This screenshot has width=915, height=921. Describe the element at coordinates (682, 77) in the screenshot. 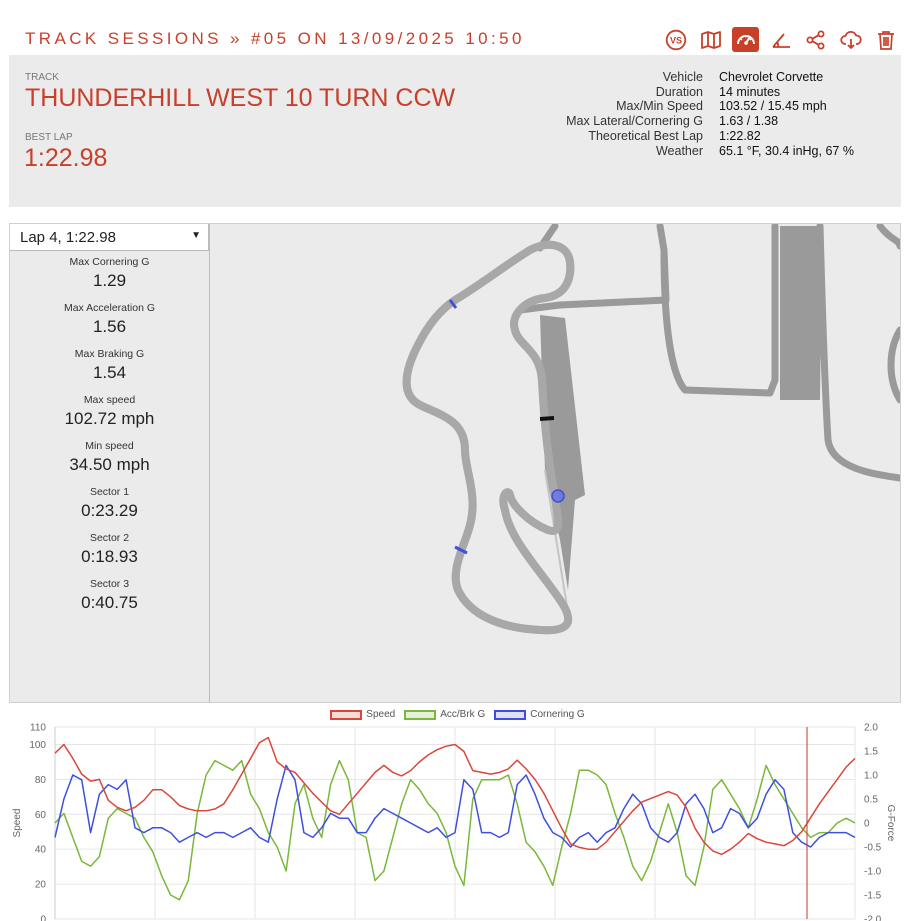

I see `detail-label: Vehicle` at that location.